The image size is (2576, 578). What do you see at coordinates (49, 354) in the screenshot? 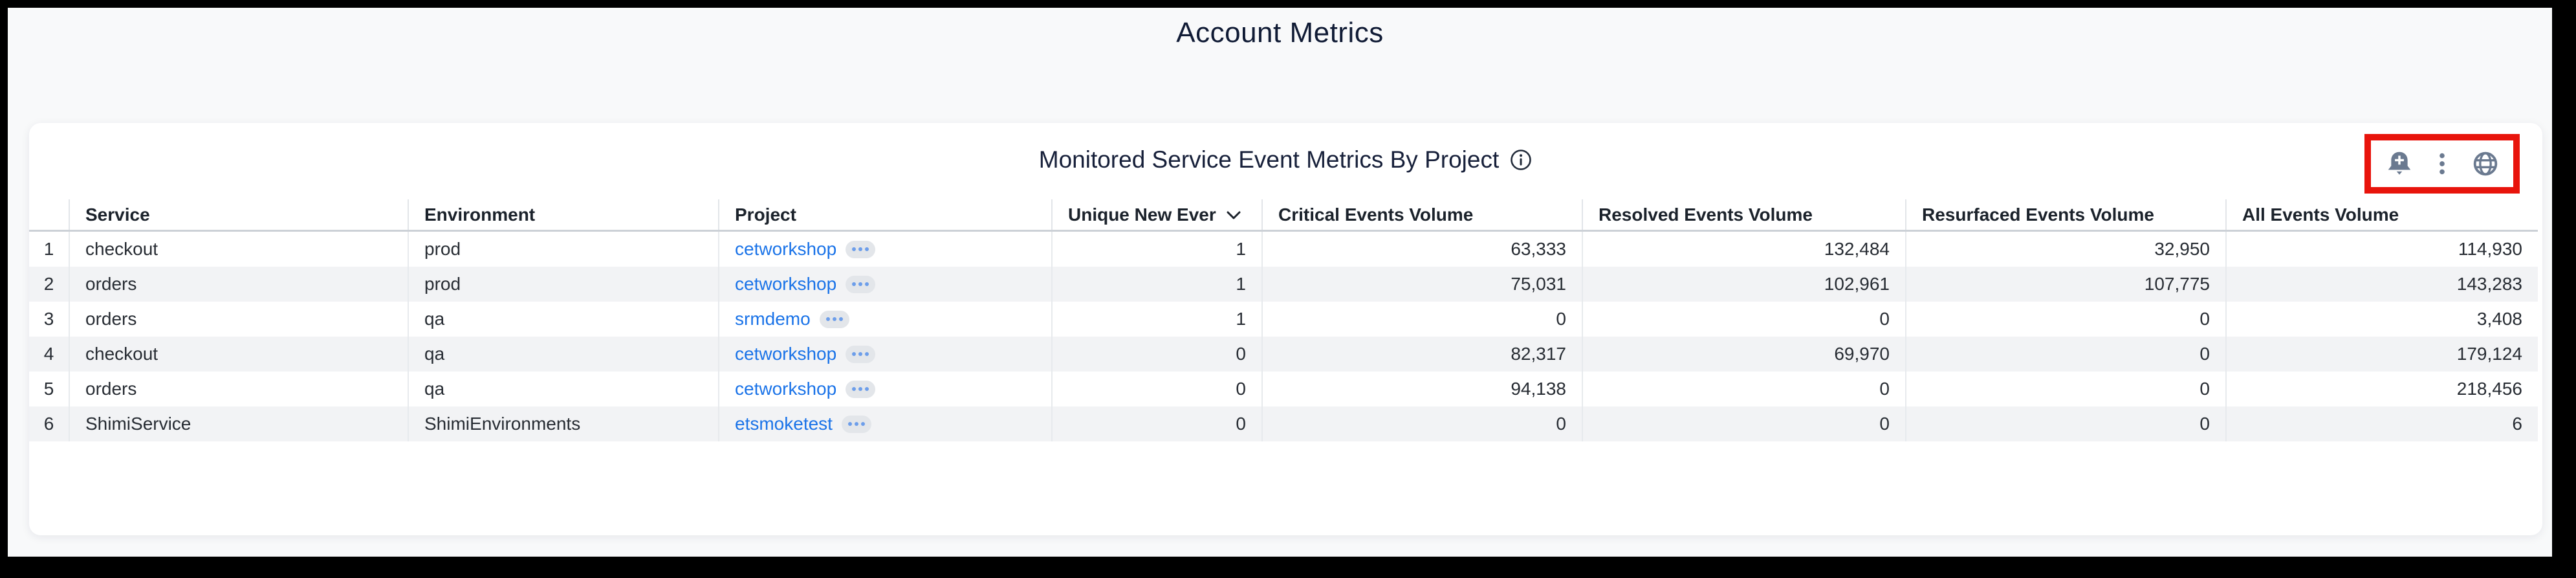
I see `row-index: 4` at bounding box center [49, 354].